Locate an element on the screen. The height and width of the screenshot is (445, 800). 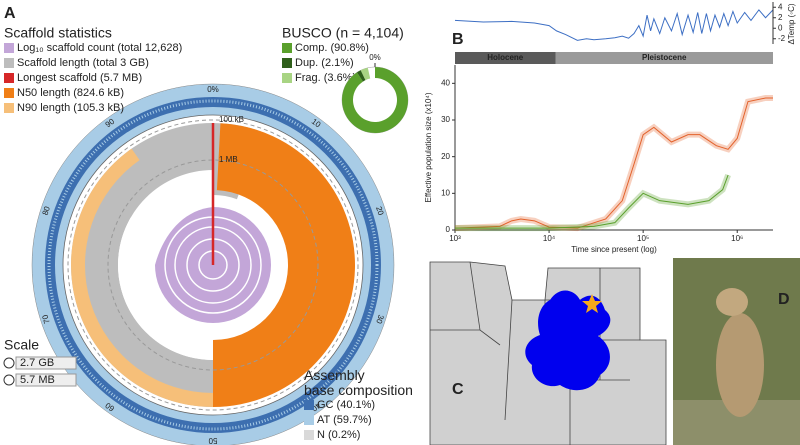
busco-title: BUSCO (n = 4,104) is located at coordinates (343, 33).